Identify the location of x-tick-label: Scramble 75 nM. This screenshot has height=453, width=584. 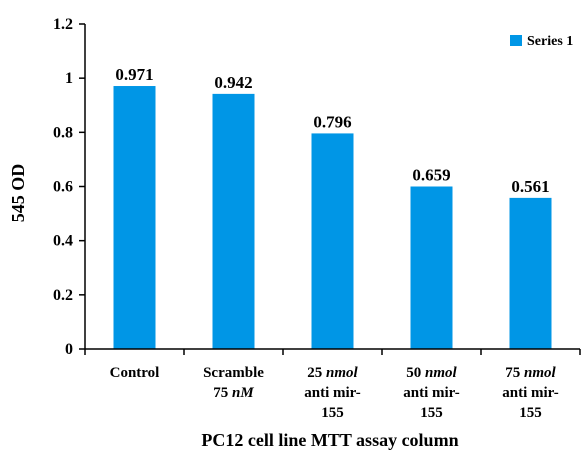
(233, 383).